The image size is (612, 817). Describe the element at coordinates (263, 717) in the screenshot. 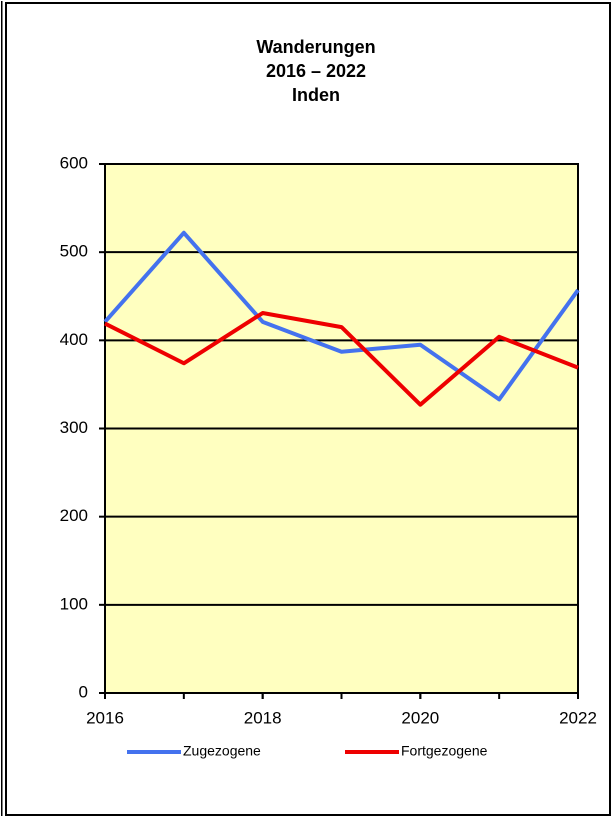

I see `x-tick-label: 2018` at that location.